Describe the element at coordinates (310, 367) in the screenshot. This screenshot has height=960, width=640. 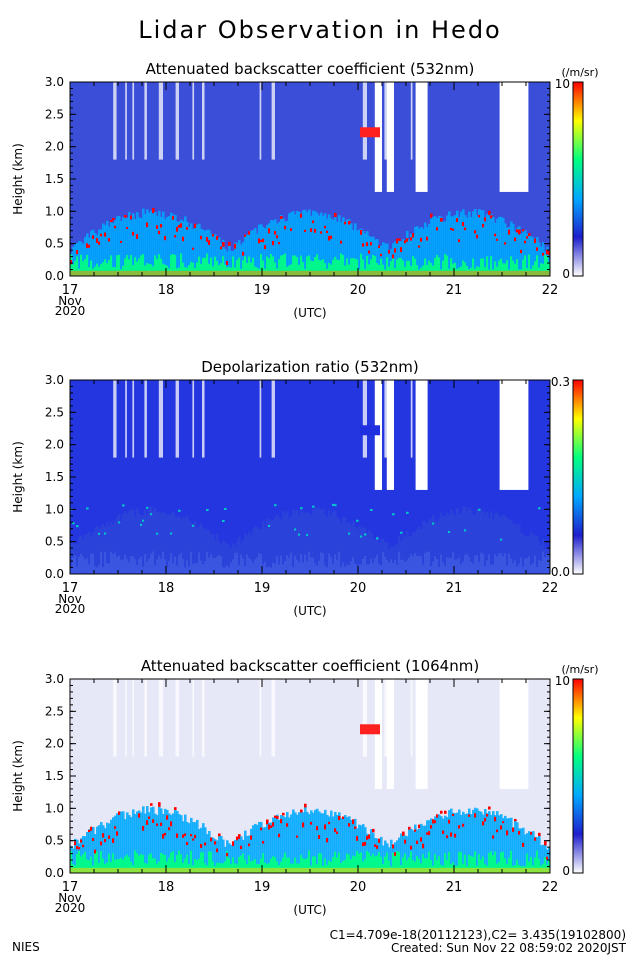
I see `panel-title: Depolarization ratio (532nm)` at that location.